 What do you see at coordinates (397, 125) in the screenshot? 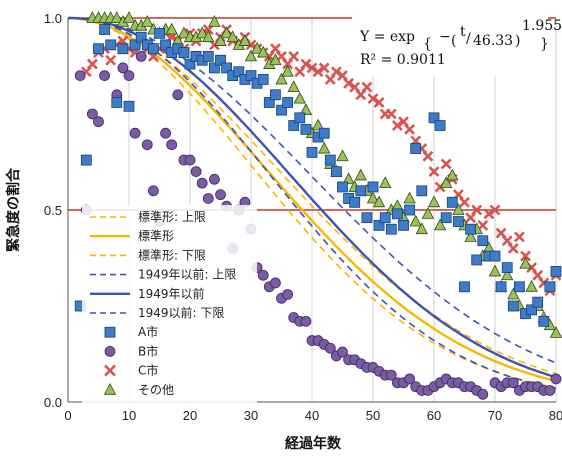
I see `point-s2-51-b` at bounding box center [397, 125].